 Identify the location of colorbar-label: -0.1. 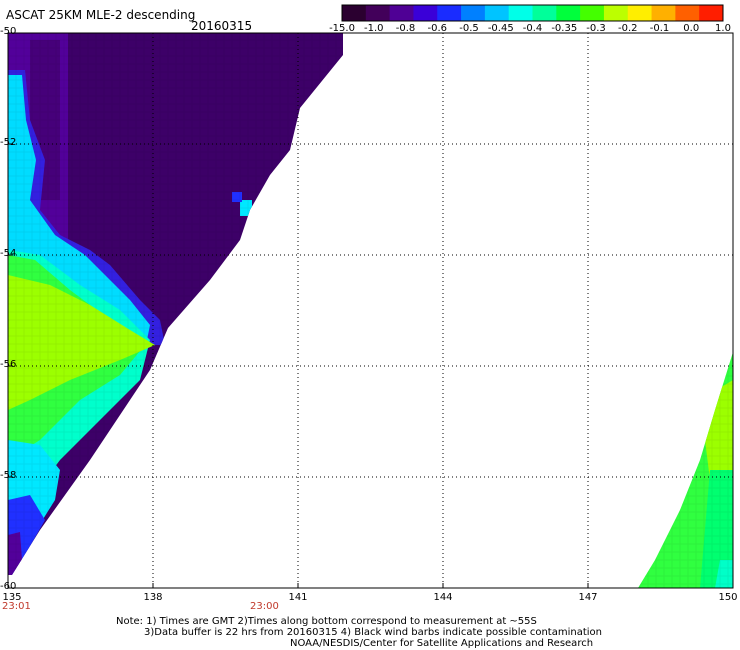
(659, 28).